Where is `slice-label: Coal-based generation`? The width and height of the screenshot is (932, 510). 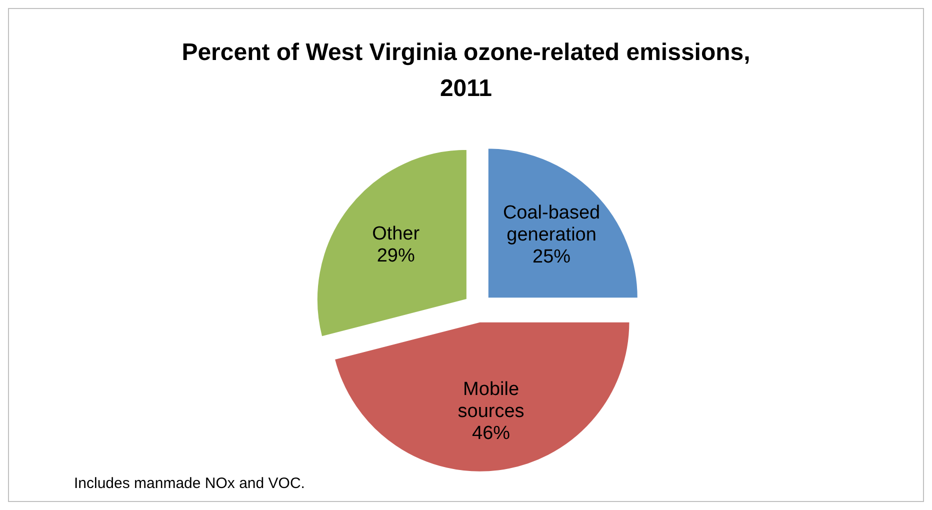 slice-label: Coal-based generation is located at coordinates (551, 224).